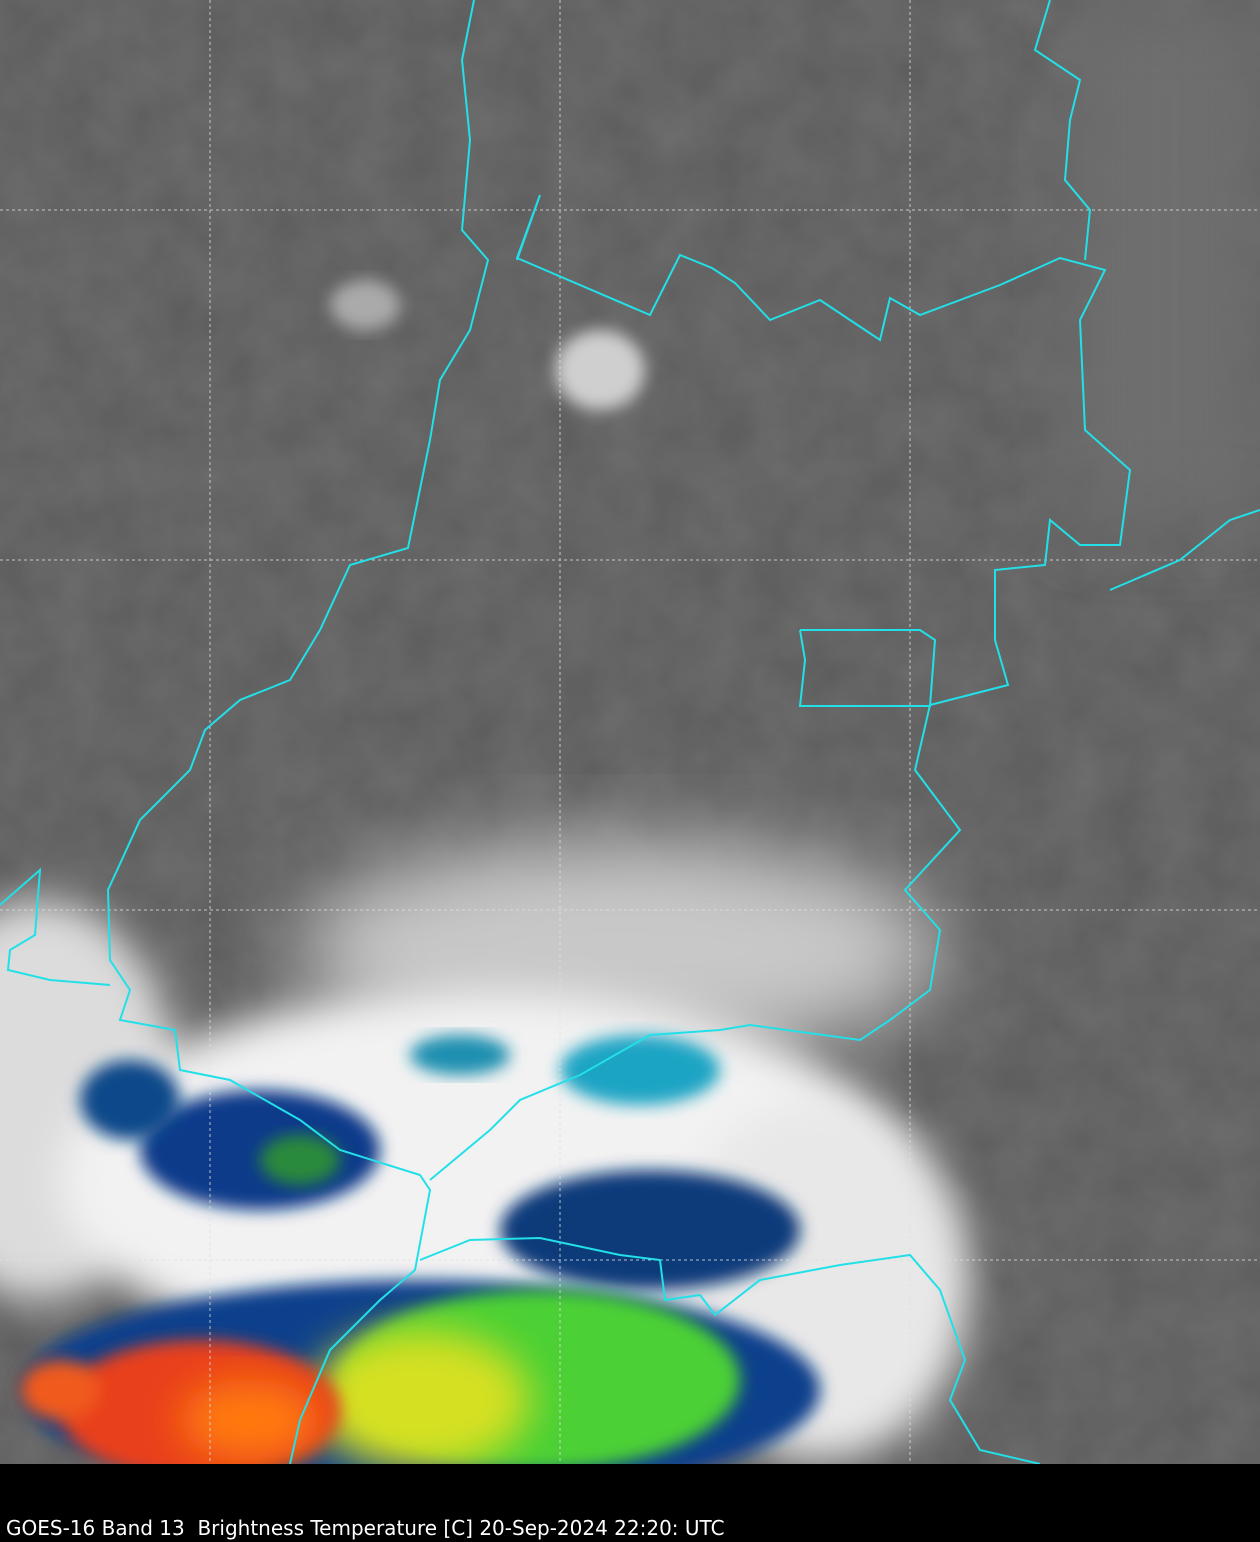  Describe the element at coordinates (1165, 260) in the screenshot. I see `warm-region` at that location.